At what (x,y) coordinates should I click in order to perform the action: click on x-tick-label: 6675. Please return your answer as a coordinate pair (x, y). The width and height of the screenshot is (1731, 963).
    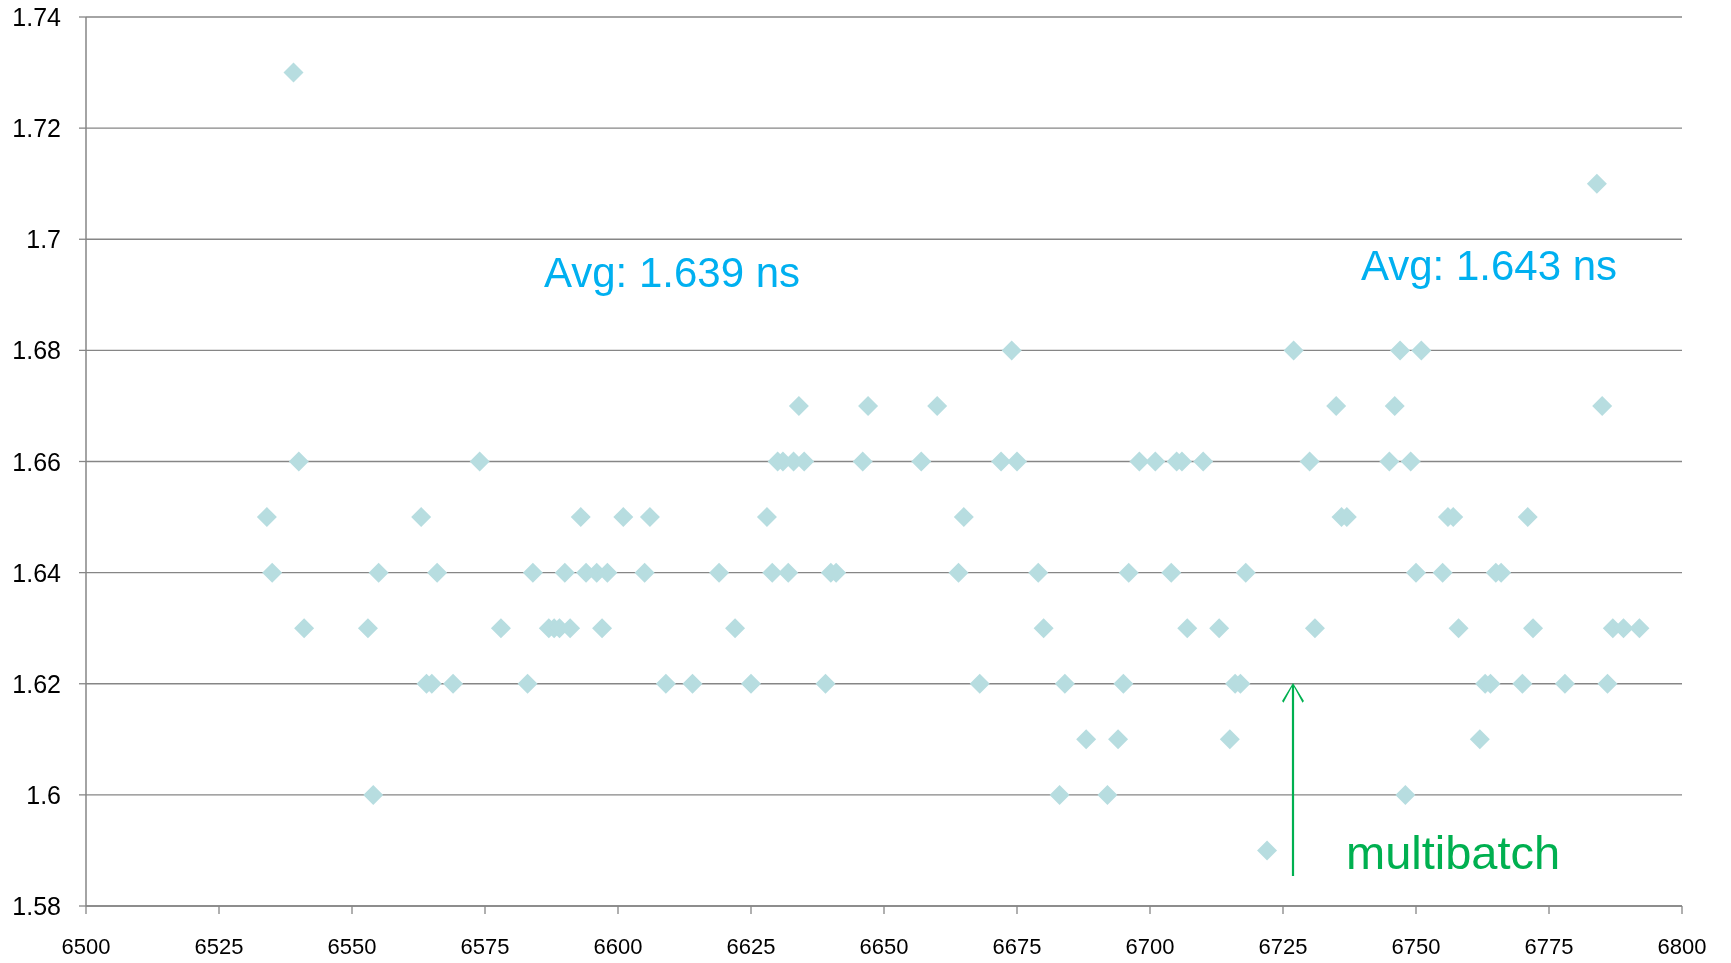
    Looking at the image, I should click on (1017, 946).